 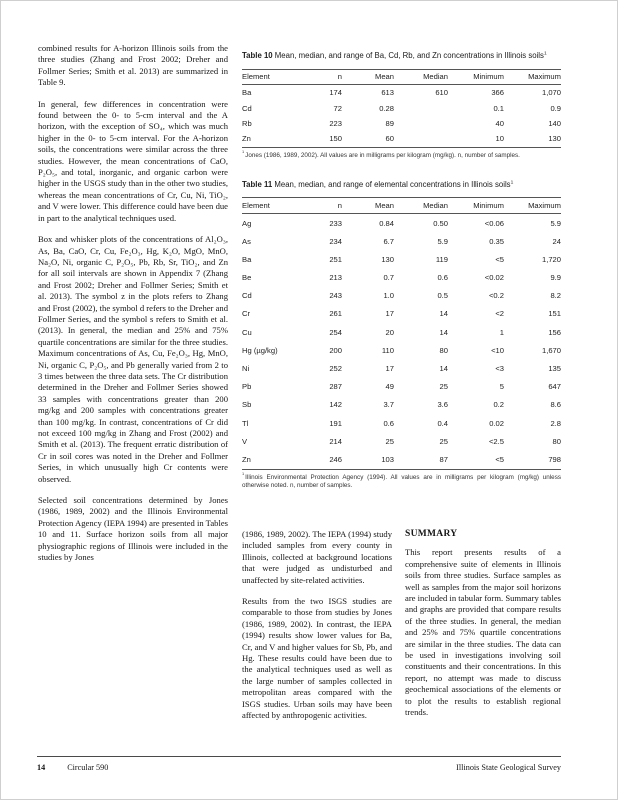 What do you see at coordinates (498, 108) in the screenshot?
I see `minimum-cell: 0.1` at bounding box center [498, 108].